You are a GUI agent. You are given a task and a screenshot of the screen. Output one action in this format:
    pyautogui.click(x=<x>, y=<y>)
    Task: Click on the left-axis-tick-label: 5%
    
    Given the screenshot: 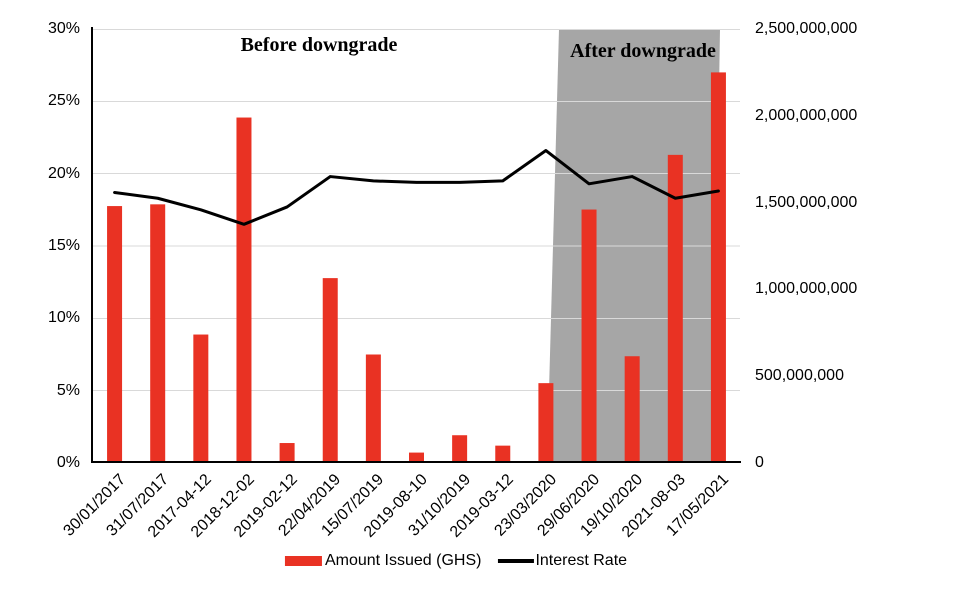 What is the action you would take?
    pyautogui.click(x=68, y=390)
    